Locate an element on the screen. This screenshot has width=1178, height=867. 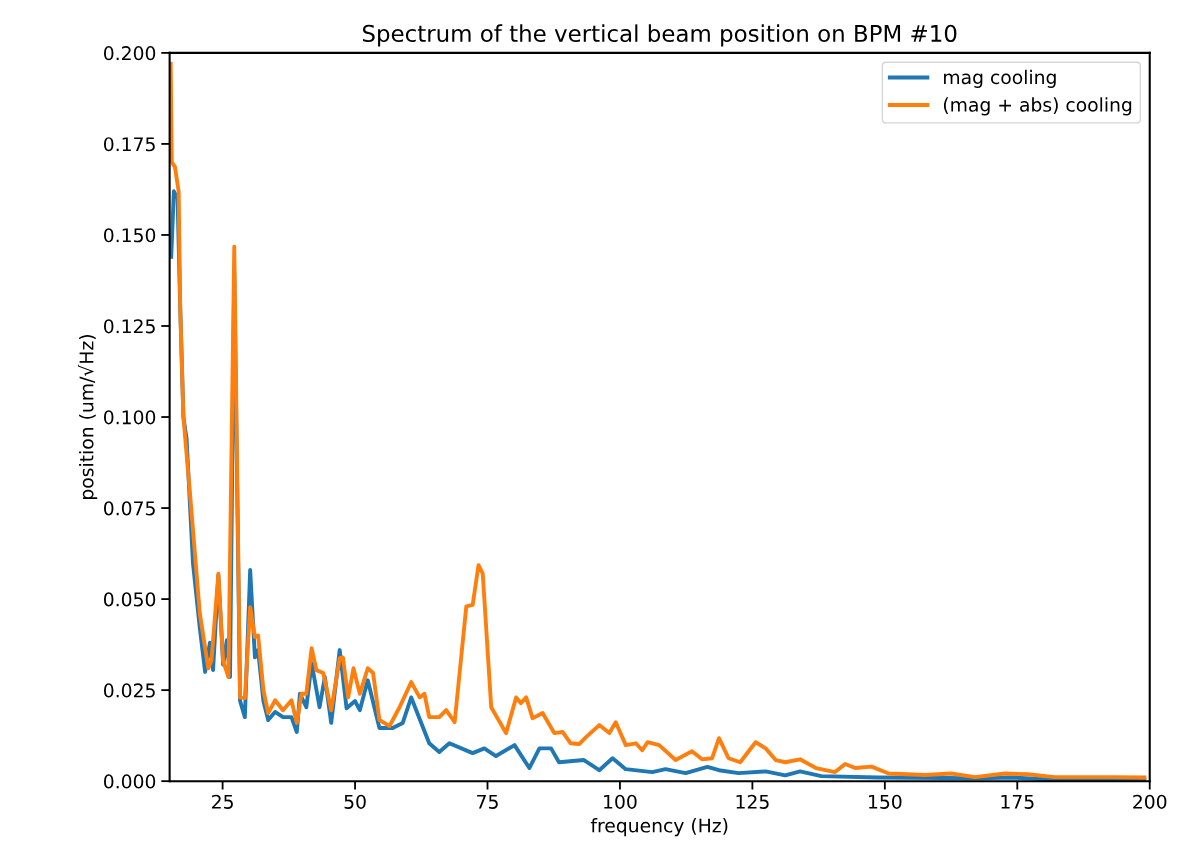
x-tick-label: 200 is located at coordinates (1150, 801).